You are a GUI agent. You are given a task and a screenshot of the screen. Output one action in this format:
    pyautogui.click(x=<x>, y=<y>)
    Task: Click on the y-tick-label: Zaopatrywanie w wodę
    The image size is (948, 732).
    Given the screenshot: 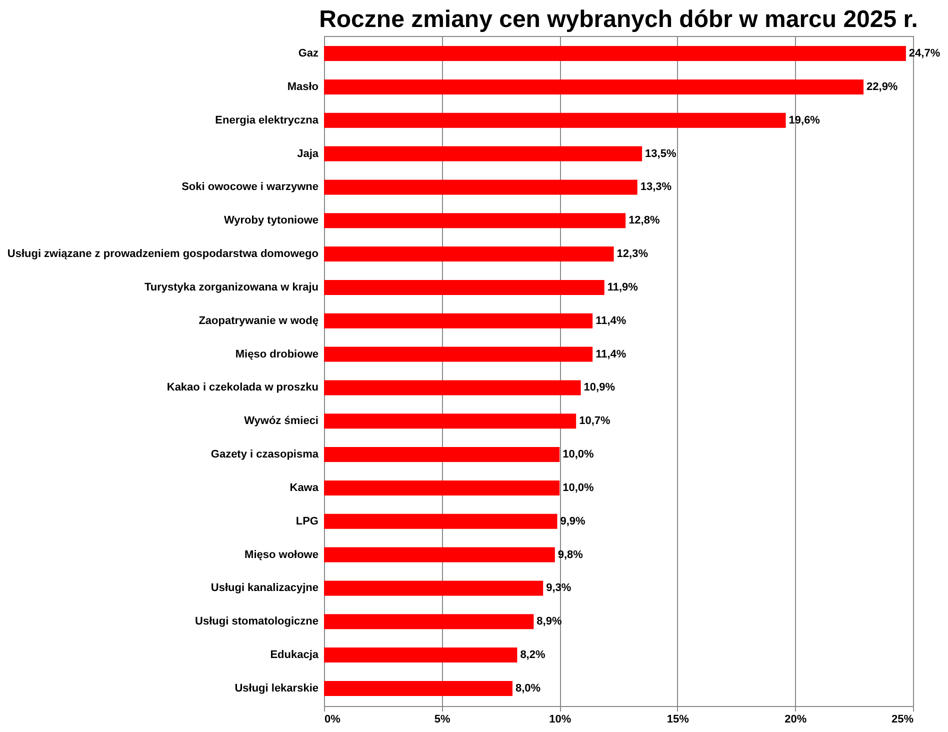 What is the action you would take?
    pyautogui.click(x=258, y=320)
    